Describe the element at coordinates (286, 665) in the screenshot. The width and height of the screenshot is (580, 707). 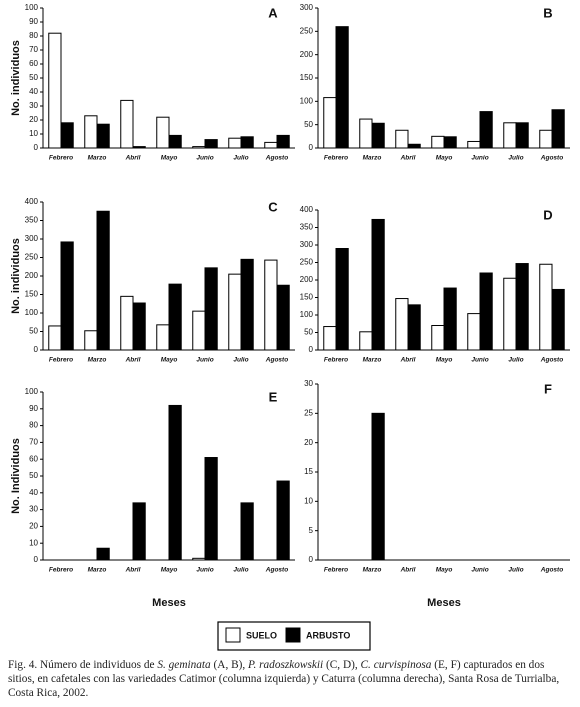
I see `caption-species: P. radoszkowskii` at that location.